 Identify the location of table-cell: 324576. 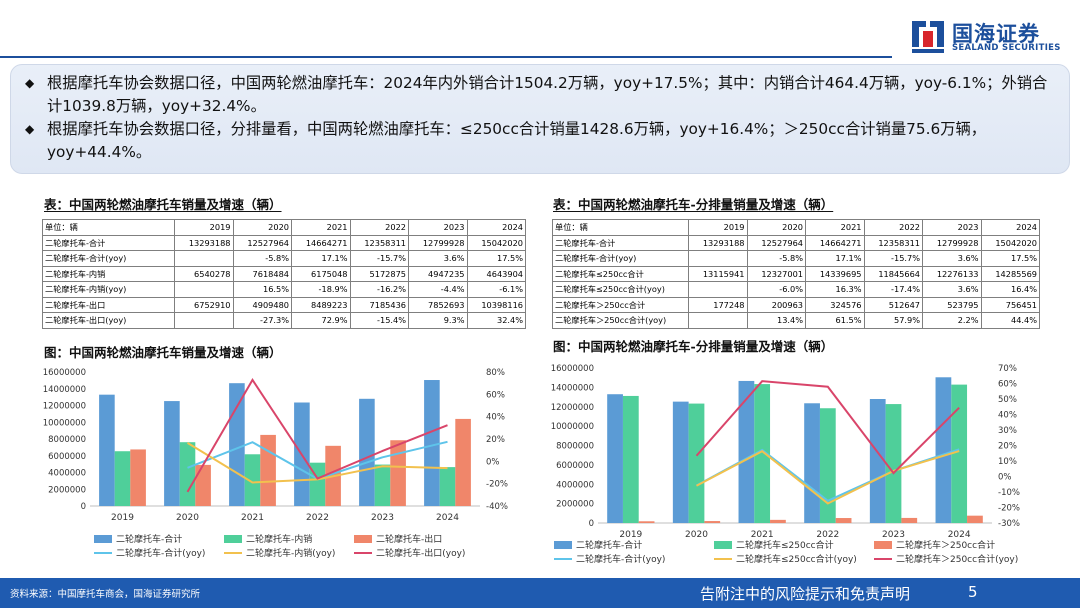
(835, 304).